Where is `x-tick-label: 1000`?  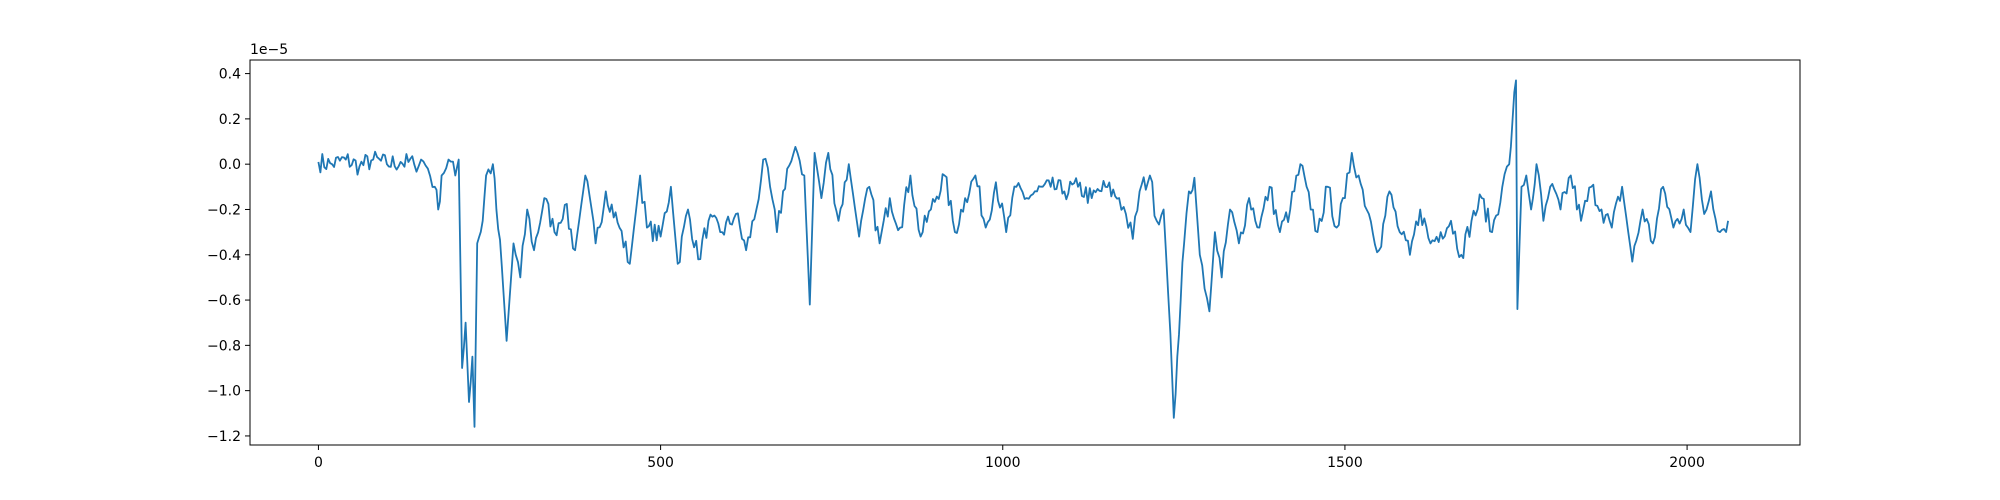 x-tick-label: 1000 is located at coordinates (1003, 463).